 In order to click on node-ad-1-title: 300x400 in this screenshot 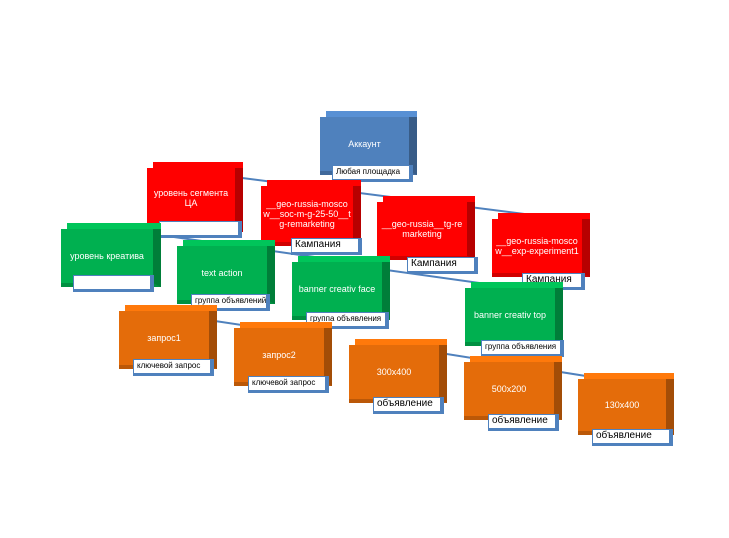, I will do `click(394, 372)`.